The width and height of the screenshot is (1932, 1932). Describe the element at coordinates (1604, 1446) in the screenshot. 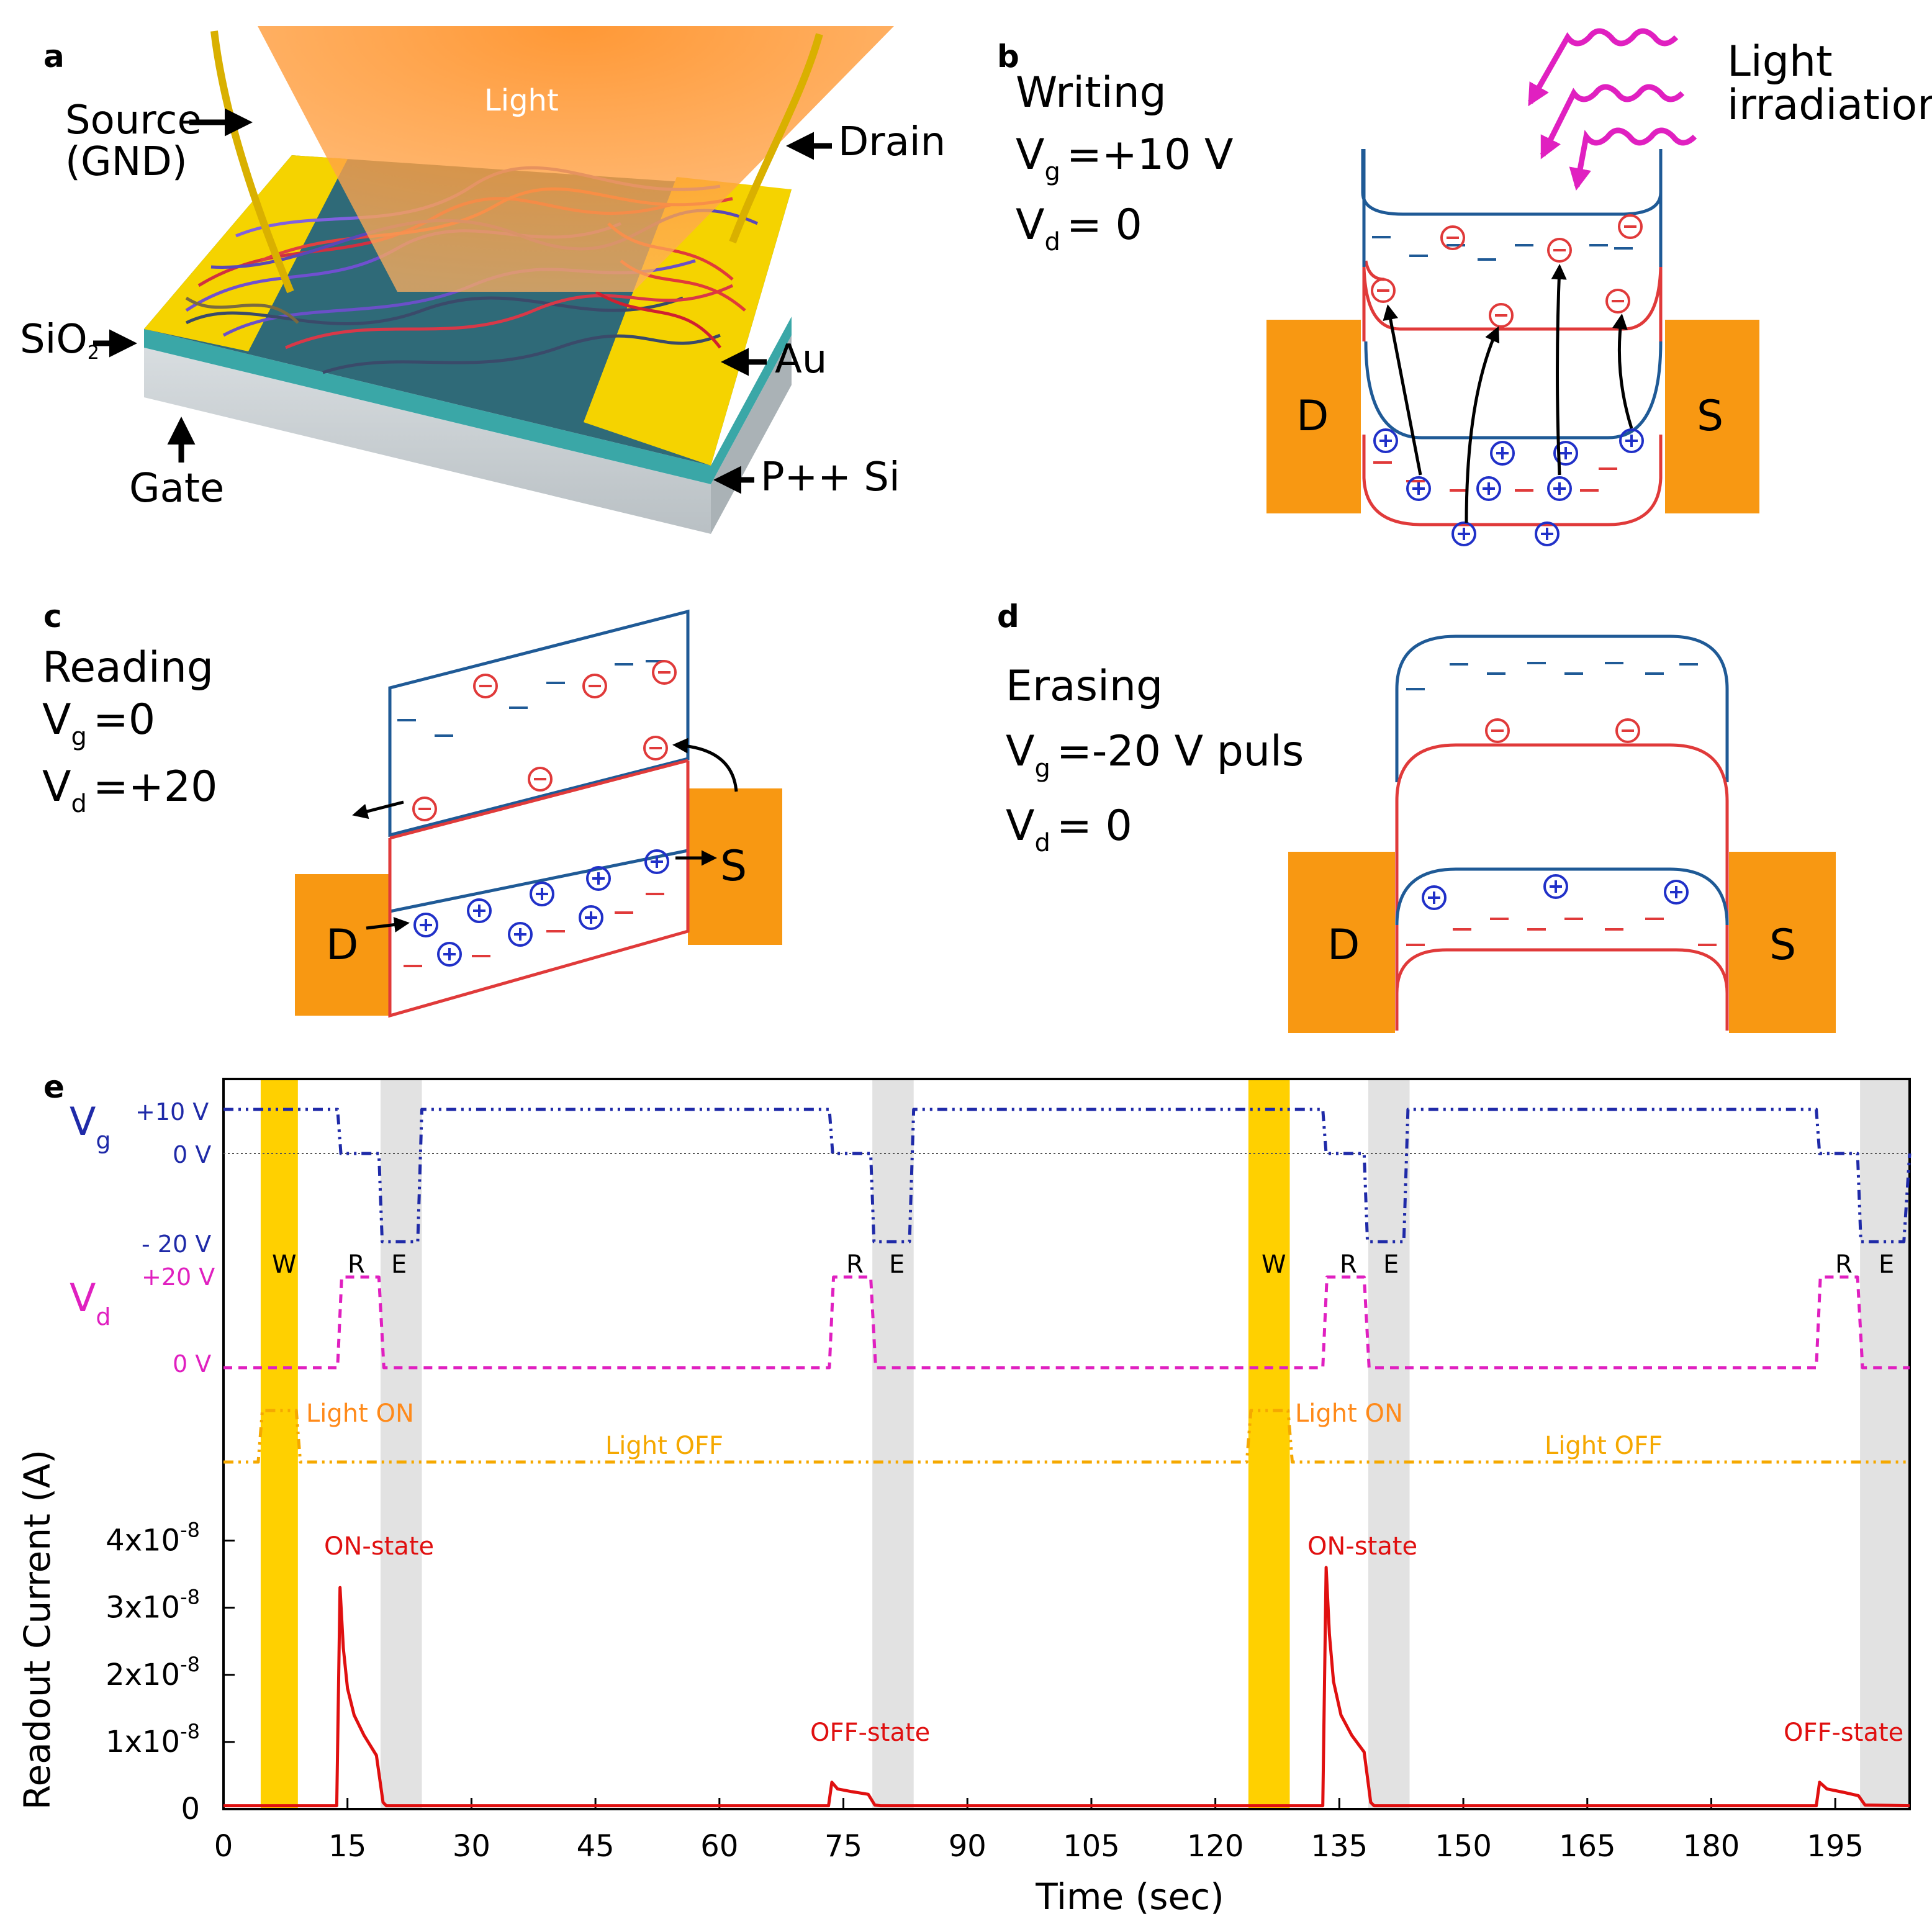

I see `light-off-label-2: Light OFF` at that location.